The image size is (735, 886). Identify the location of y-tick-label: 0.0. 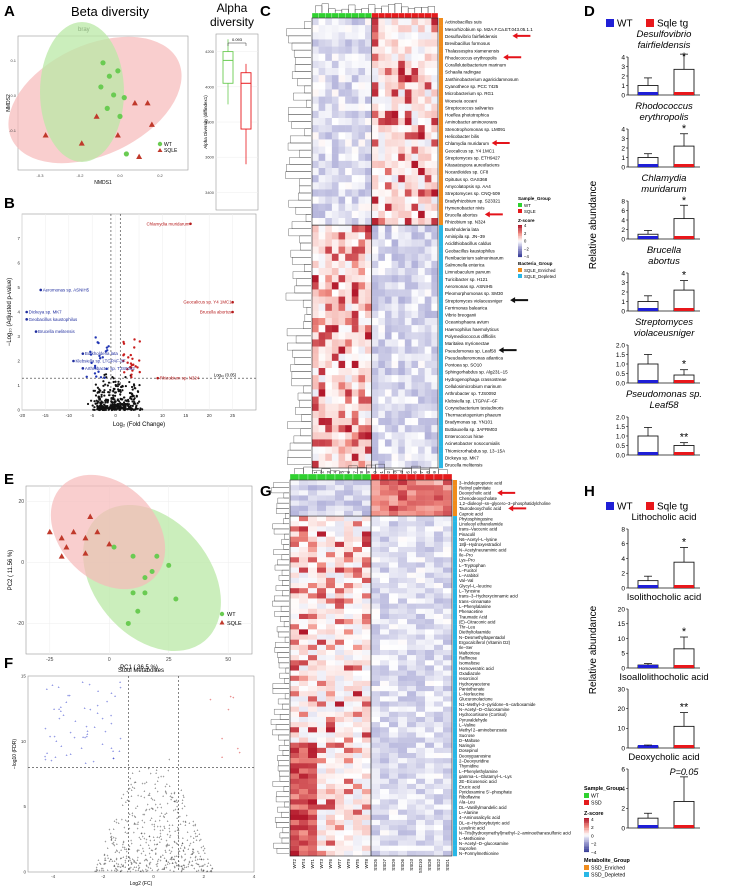
(620, 455).